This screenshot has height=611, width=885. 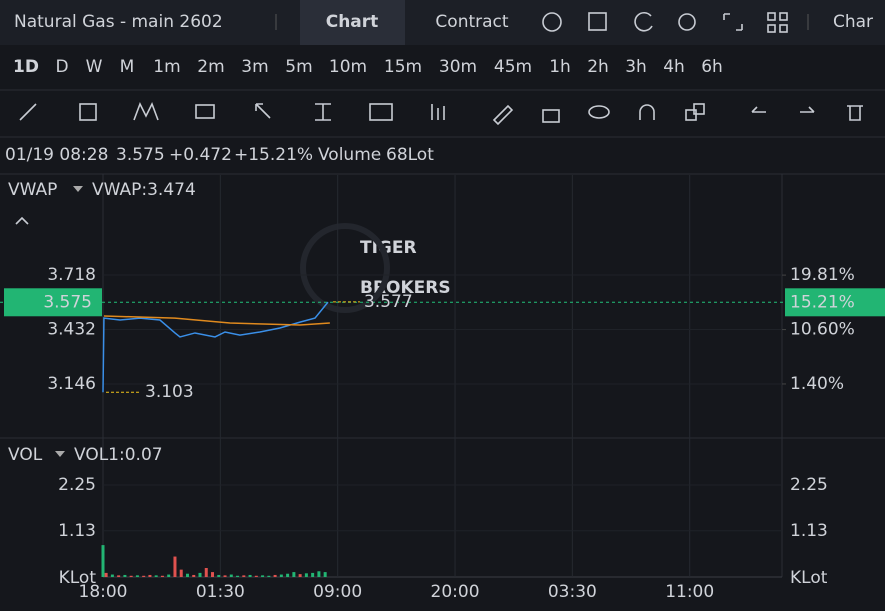 What do you see at coordinates (809, 485) in the screenshot?
I see `y2-tick-label: 2.25` at bounding box center [809, 485].